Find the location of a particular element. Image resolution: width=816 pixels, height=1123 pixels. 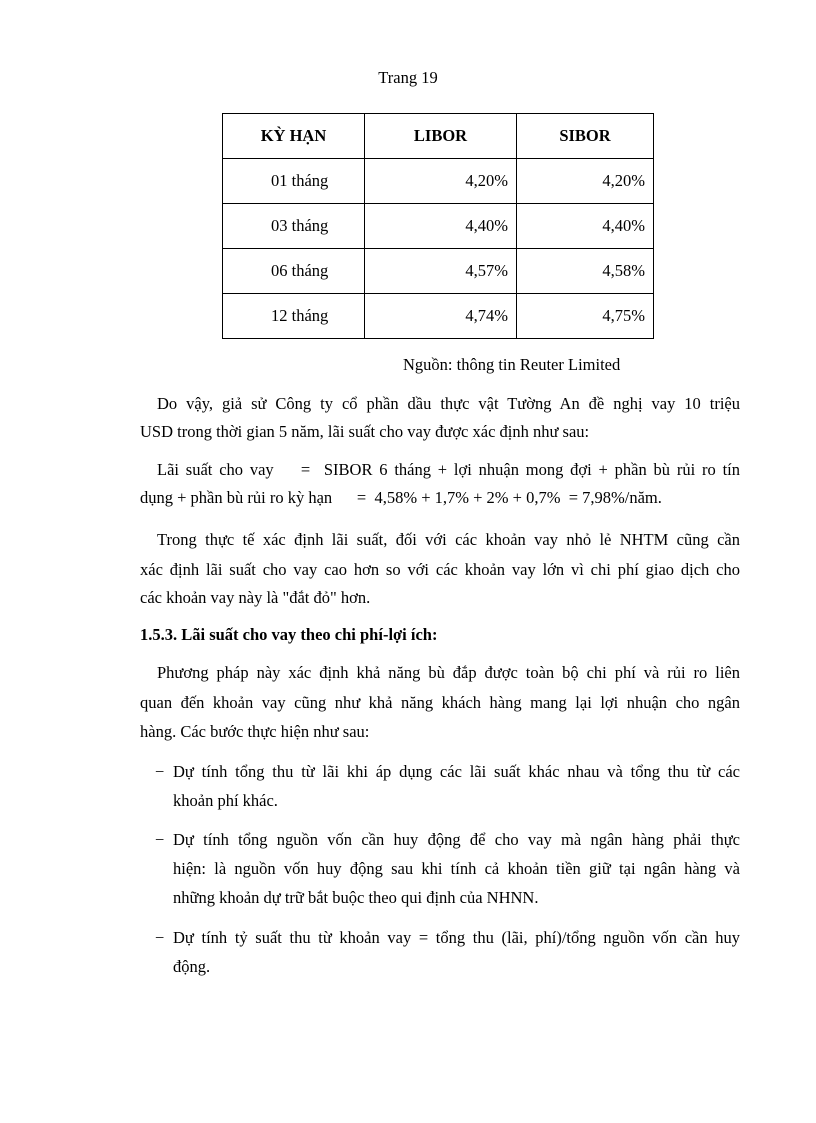

term-cell: 01 tháng is located at coordinates (293, 181).